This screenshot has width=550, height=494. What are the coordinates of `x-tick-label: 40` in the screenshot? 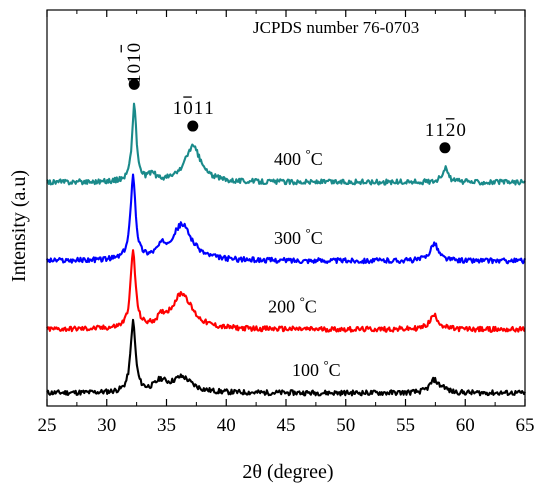 It's located at (226, 425).